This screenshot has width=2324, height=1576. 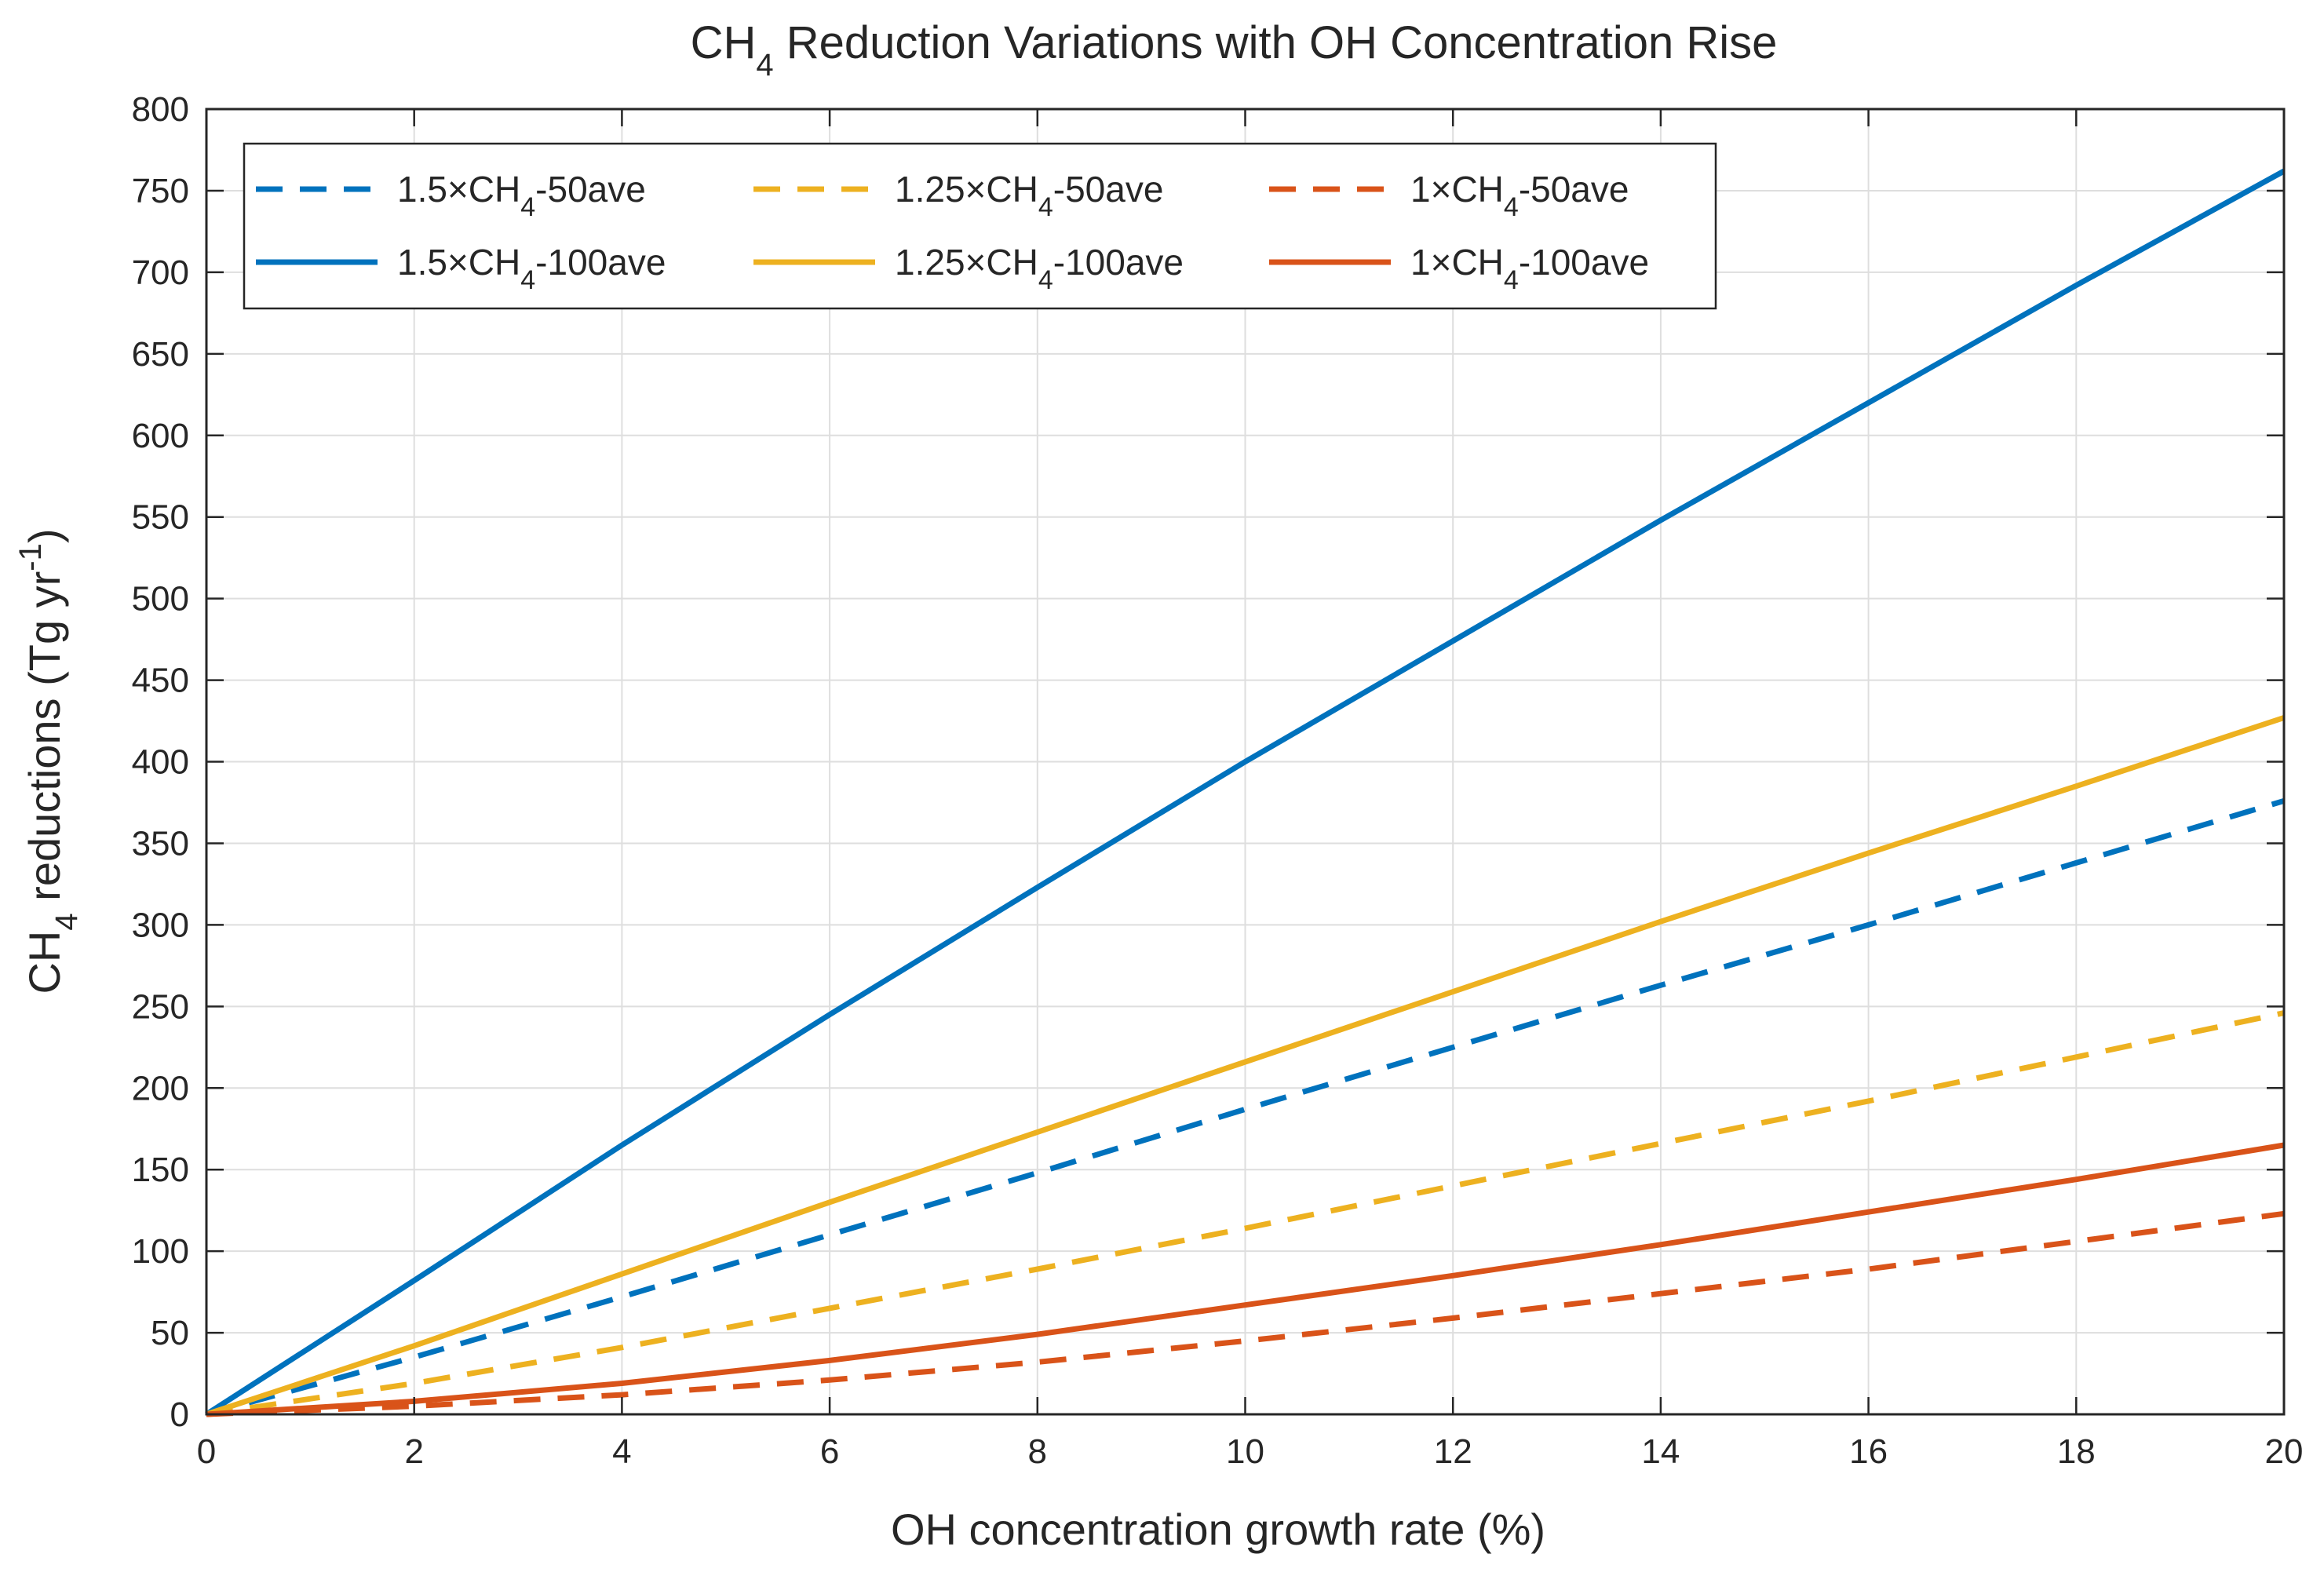 What do you see at coordinates (1029, 195) in the screenshot?
I see `legend-label: 1.25×CH4-50ave` at bounding box center [1029, 195].